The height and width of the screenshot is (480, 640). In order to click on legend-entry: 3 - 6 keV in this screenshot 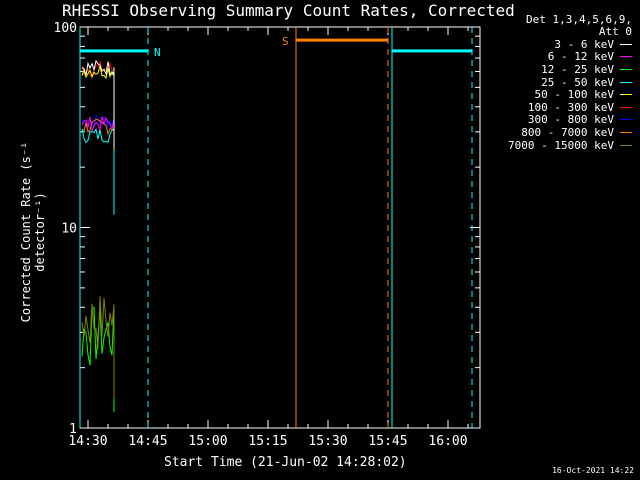, I will do `click(559, 44)`.